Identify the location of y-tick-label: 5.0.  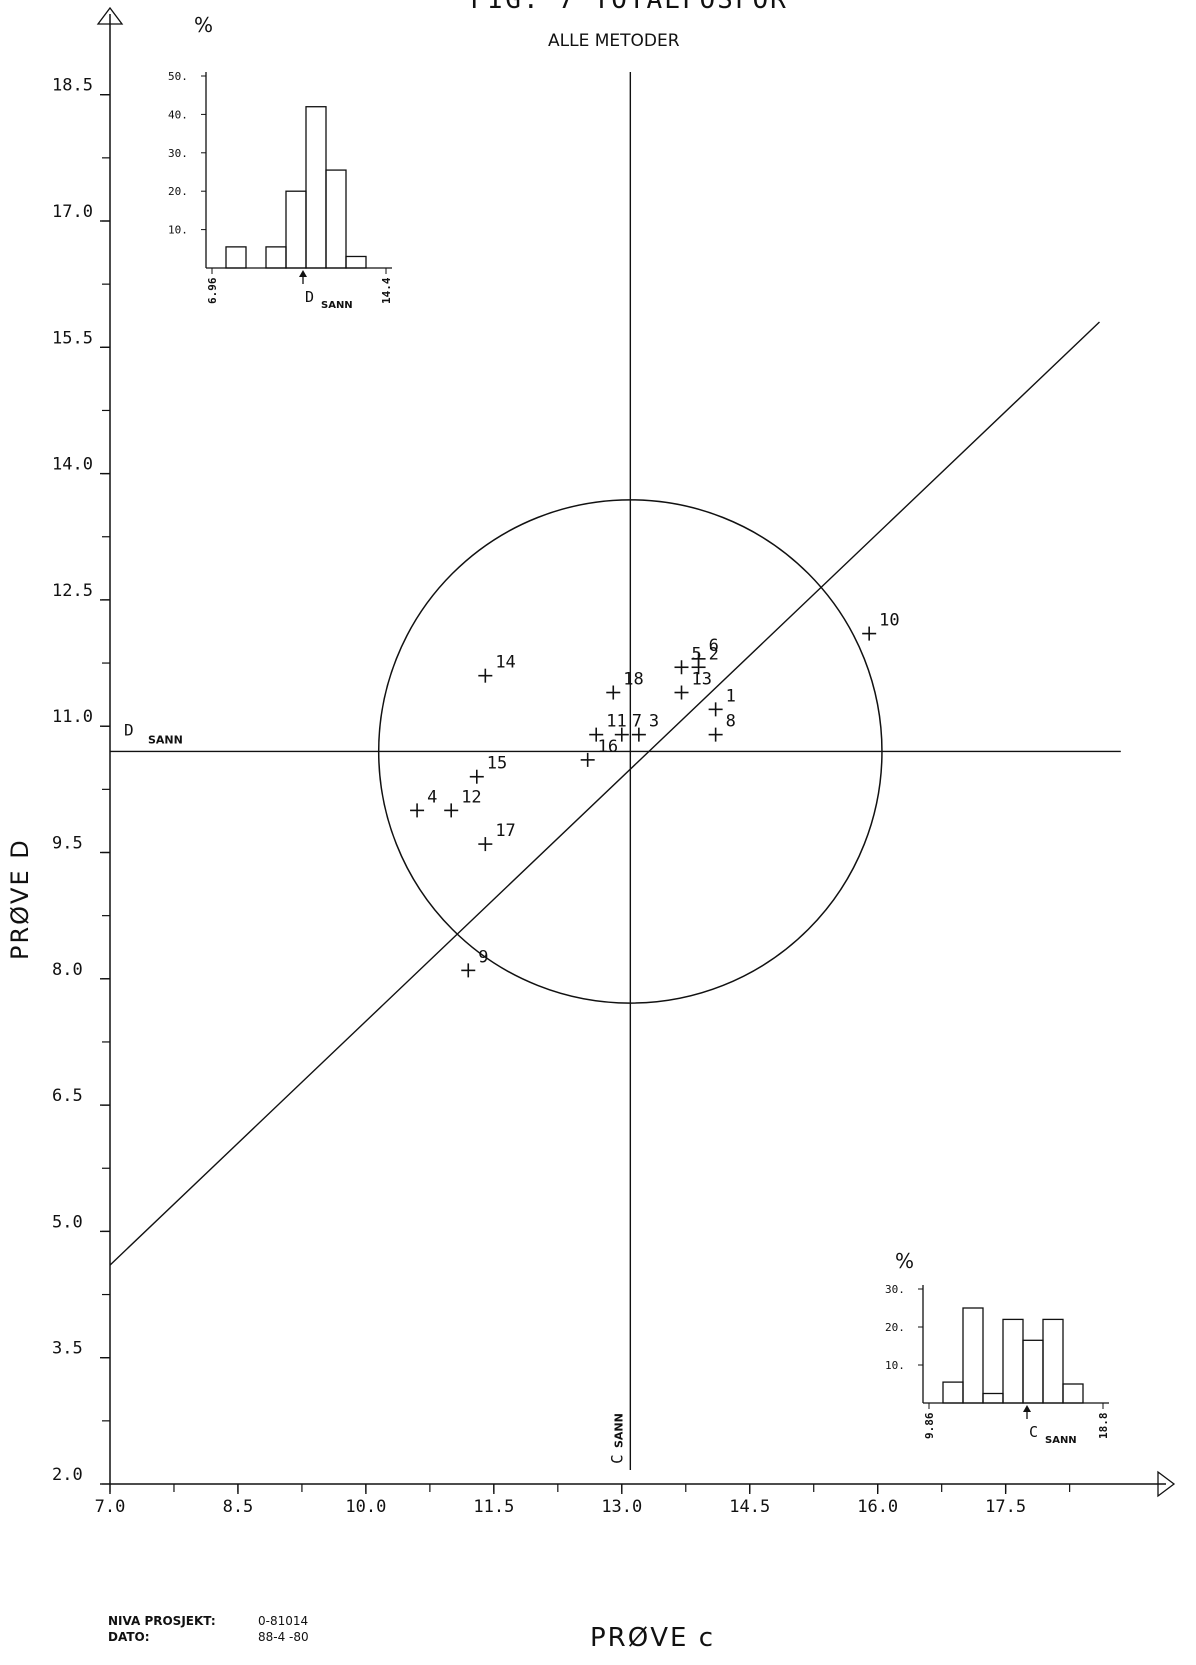
(67, 1222).